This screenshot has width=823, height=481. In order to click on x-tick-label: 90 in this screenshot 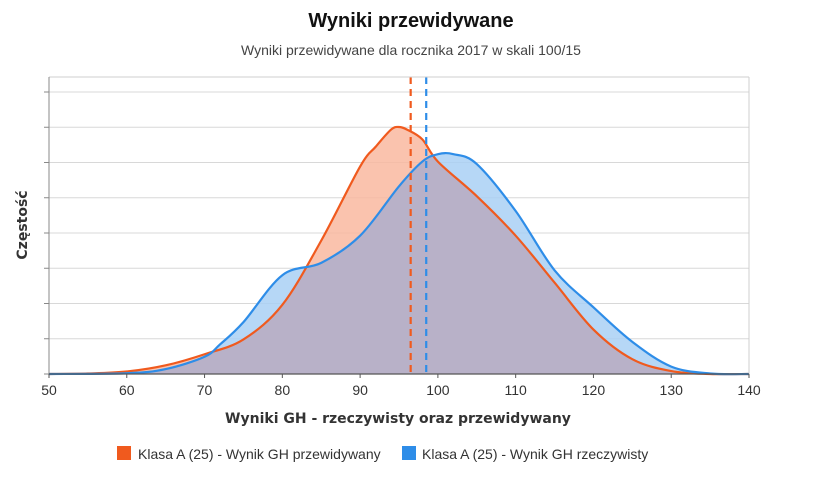, I will do `click(360, 390)`.